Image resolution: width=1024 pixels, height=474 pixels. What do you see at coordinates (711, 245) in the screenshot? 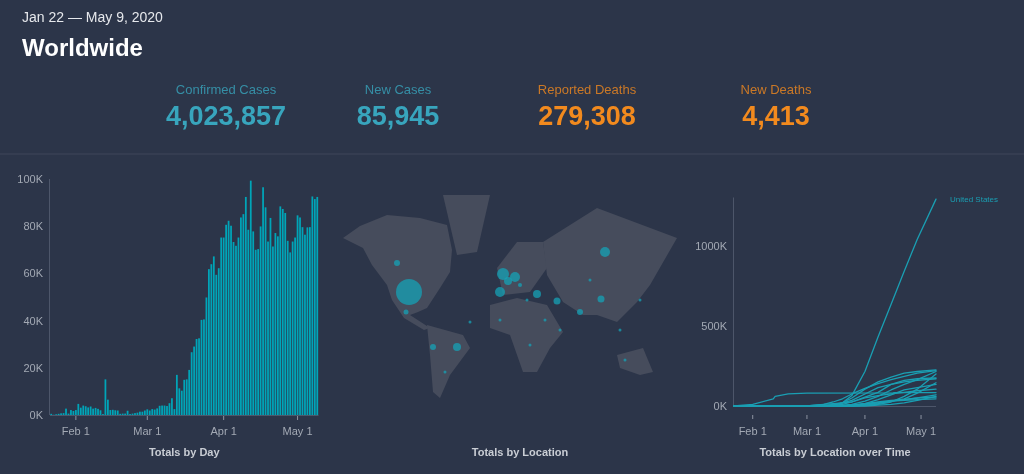
I see `y-tick-label: 1000K` at bounding box center [711, 245].